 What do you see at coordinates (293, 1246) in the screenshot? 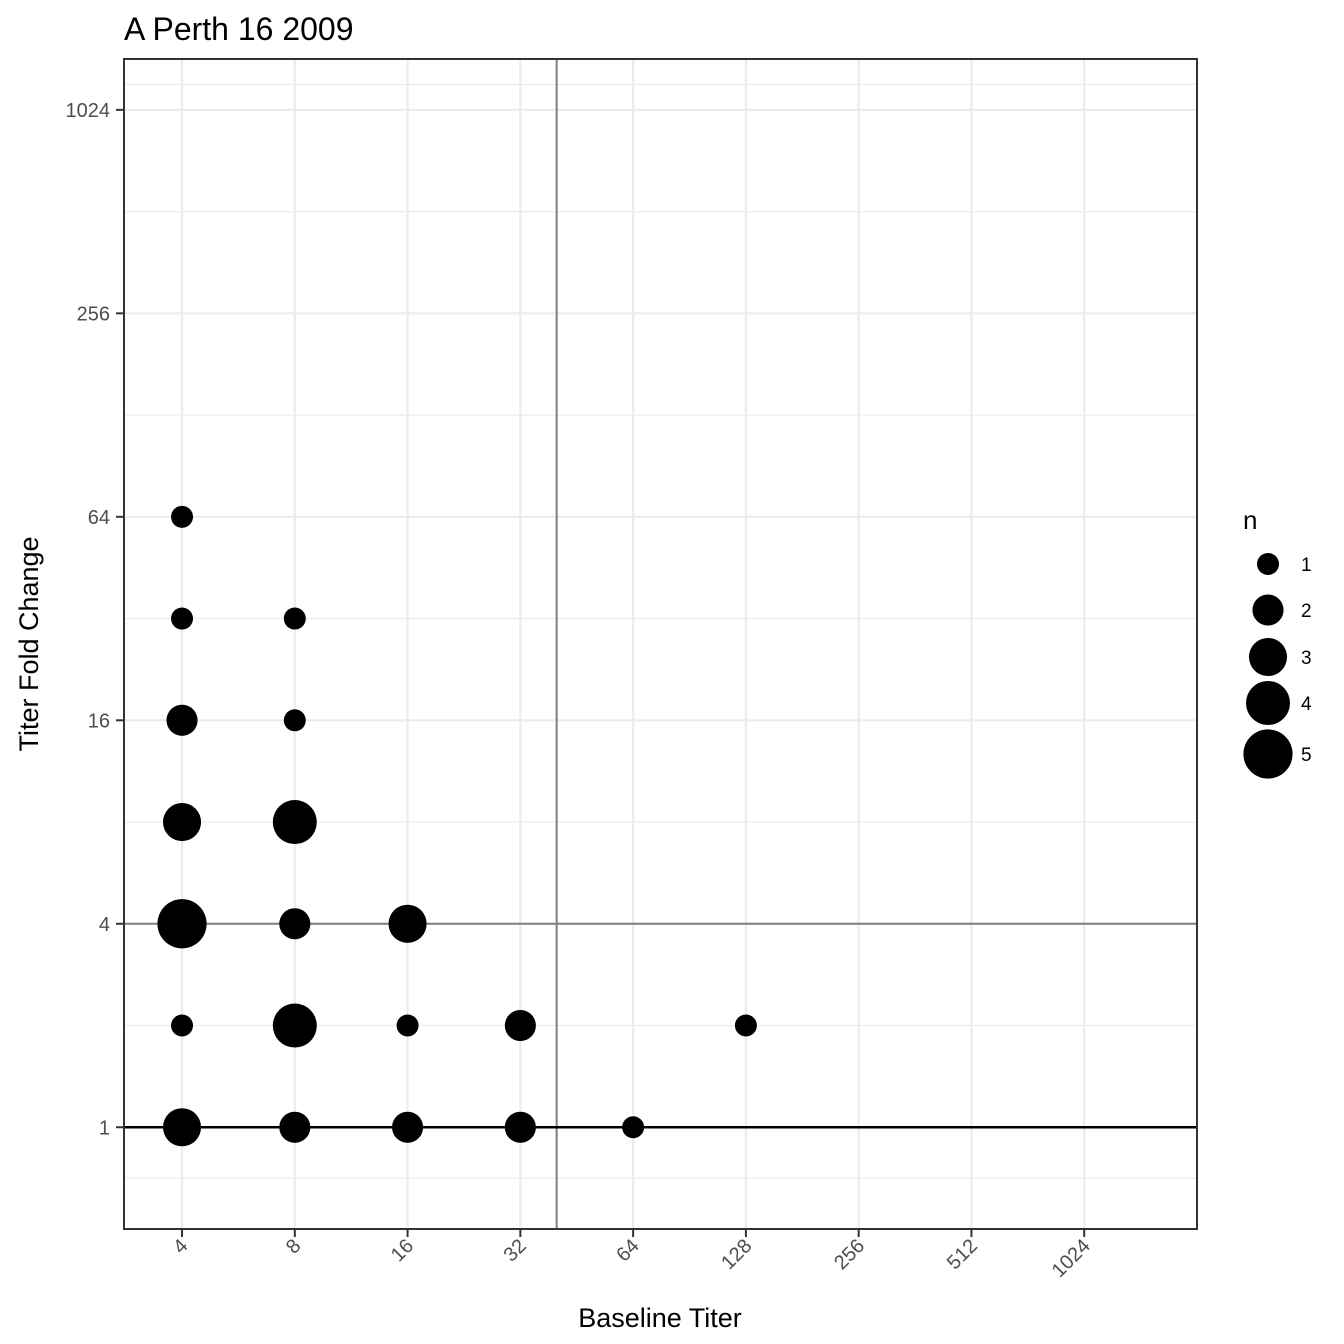
I see `x-tick-label: 8` at bounding box center [293, 1246].